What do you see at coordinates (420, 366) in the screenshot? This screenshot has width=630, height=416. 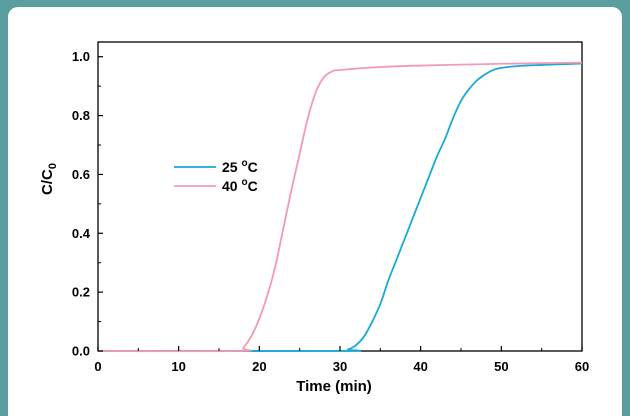 I see `x-tick-label: 40` at bounding box center [420, 366].